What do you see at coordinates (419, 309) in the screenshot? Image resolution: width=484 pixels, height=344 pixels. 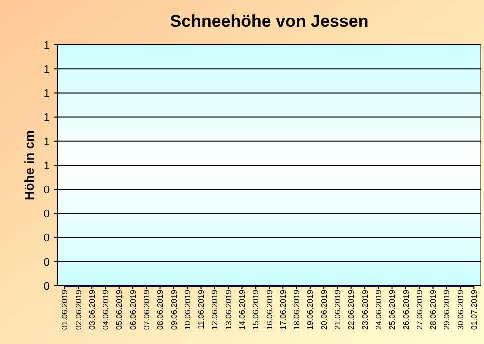 I see `x-tick-label: 27.06.2019` at bounding box center [419, 309].